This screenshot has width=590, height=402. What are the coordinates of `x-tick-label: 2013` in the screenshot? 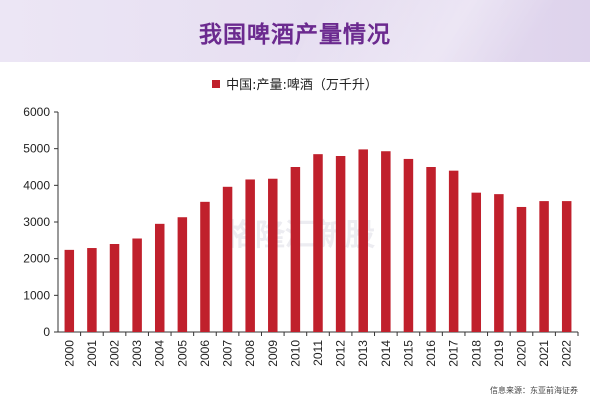 It's located at (363, 353).